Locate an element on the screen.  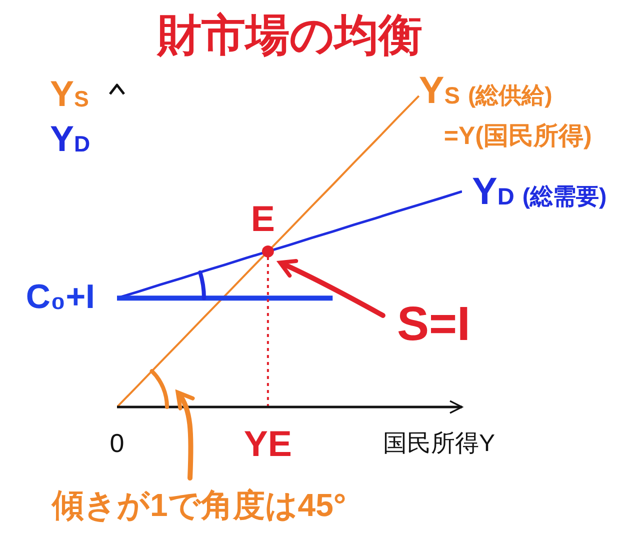
text: 傾きが1で角度は45° is located at coordinates (199, 505).